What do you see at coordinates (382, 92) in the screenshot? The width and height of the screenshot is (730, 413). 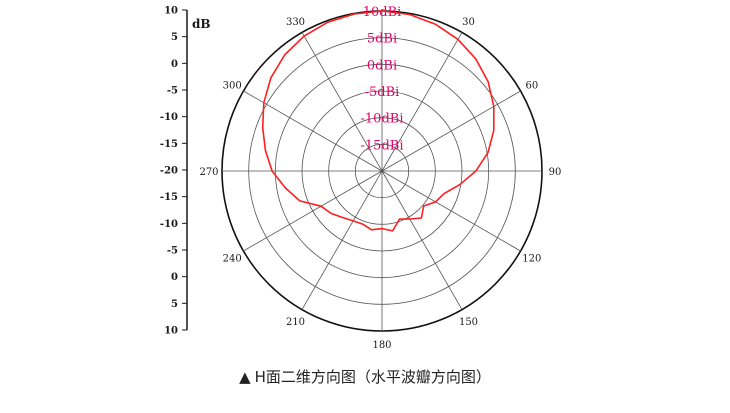 I see `ring-label: -5dBi` at bounding box center [382, 92].